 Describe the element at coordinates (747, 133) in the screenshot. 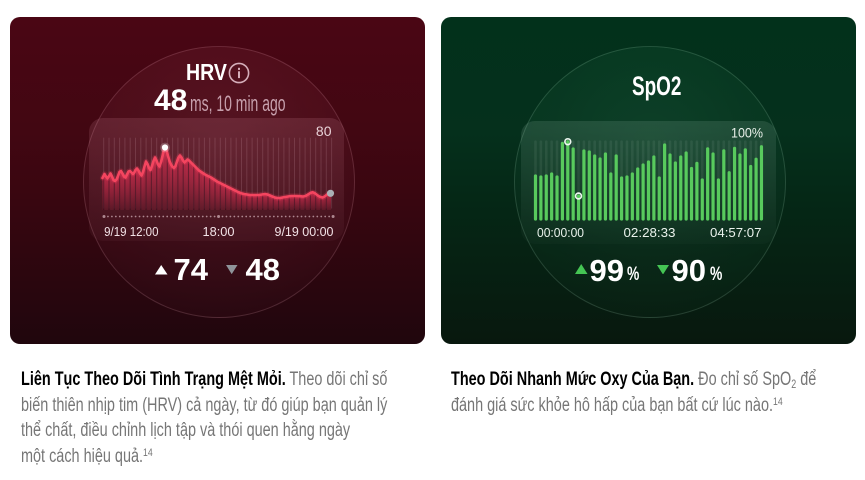

I see `svg-text: 100%` at that location.